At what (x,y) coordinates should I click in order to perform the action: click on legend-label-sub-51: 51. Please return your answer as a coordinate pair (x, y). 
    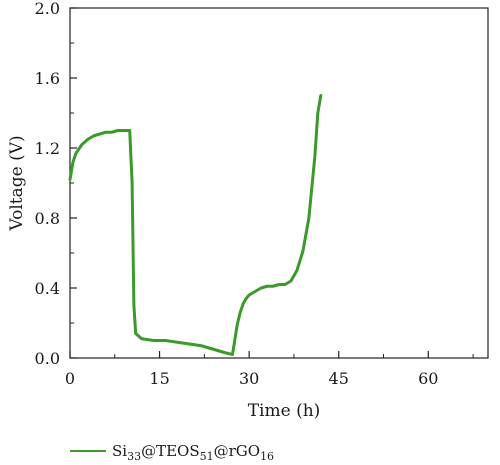
    Looking at the image, I should click on (207, 456).